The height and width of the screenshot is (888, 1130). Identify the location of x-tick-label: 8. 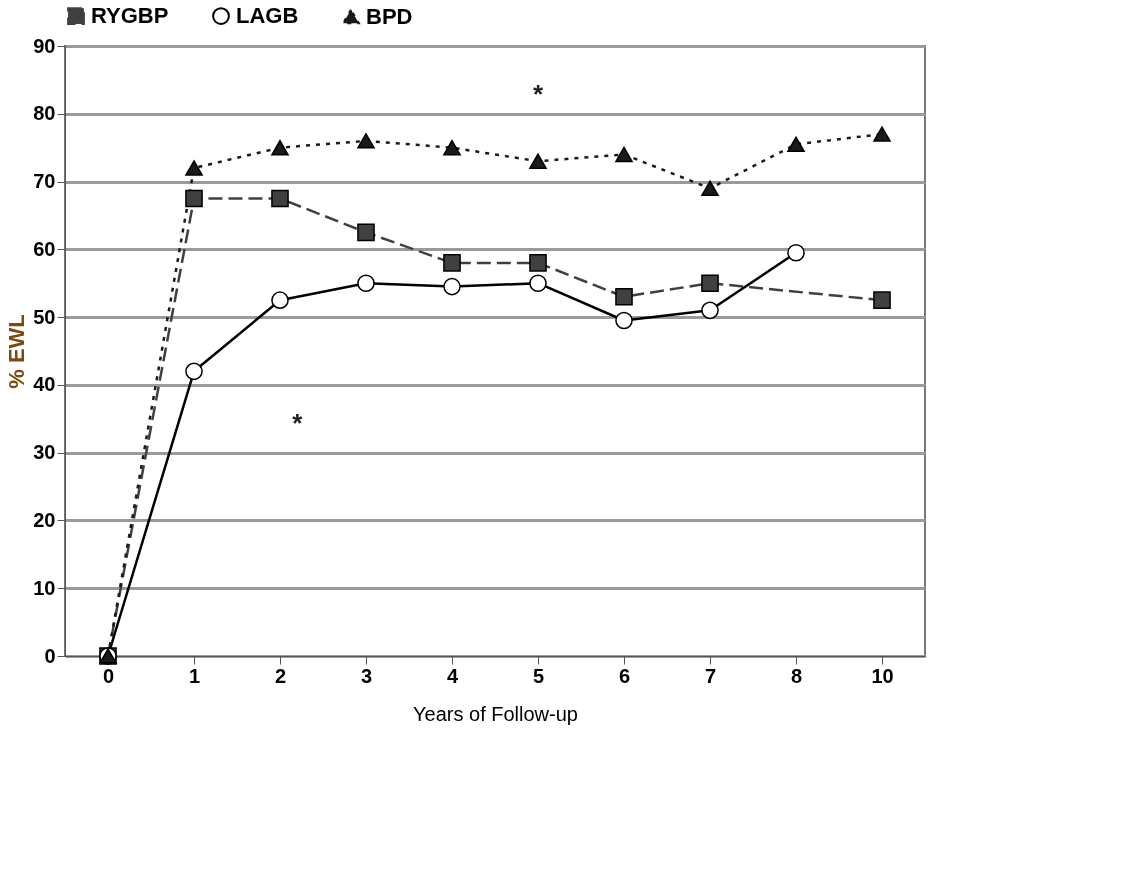
(796, 675).